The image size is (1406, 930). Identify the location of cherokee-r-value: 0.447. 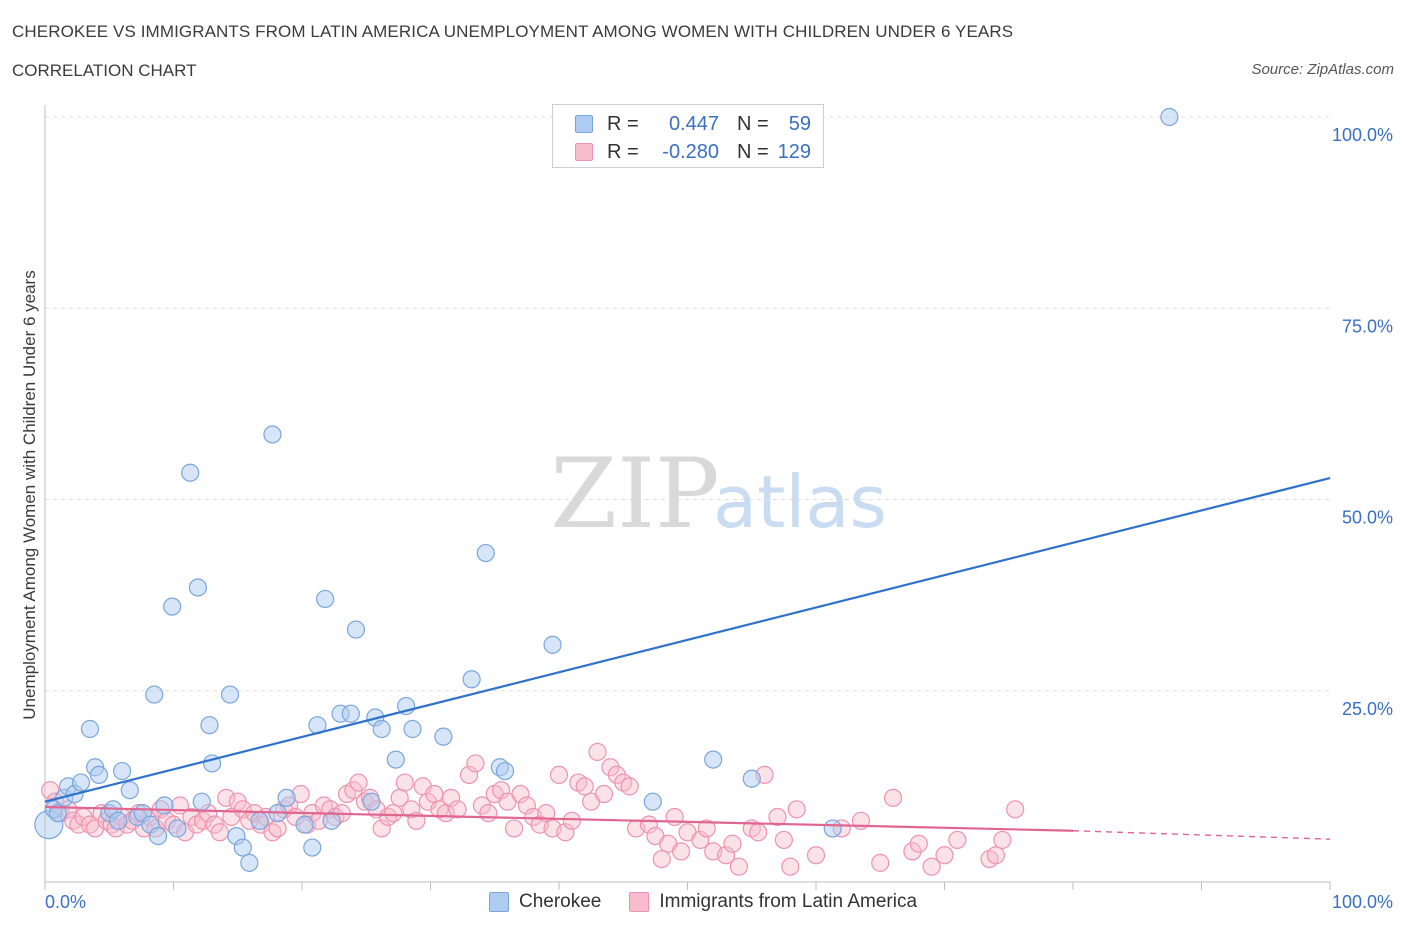
(693, 123).